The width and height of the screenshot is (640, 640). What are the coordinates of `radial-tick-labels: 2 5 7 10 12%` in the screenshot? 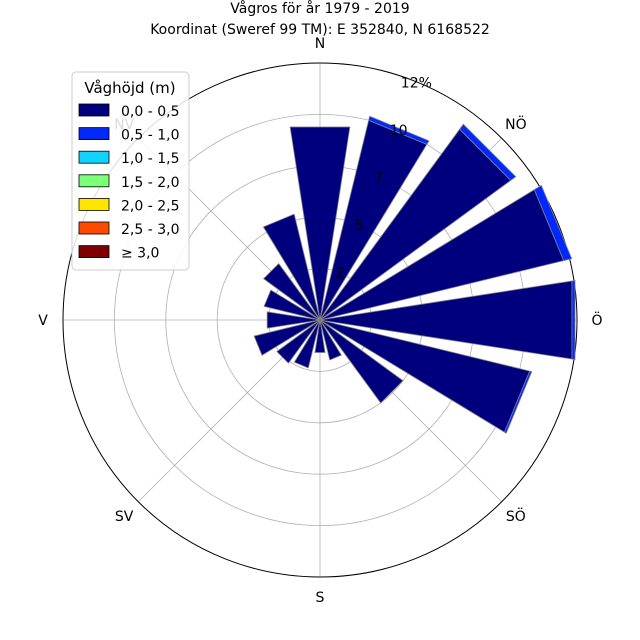 It's located at (383, 179).